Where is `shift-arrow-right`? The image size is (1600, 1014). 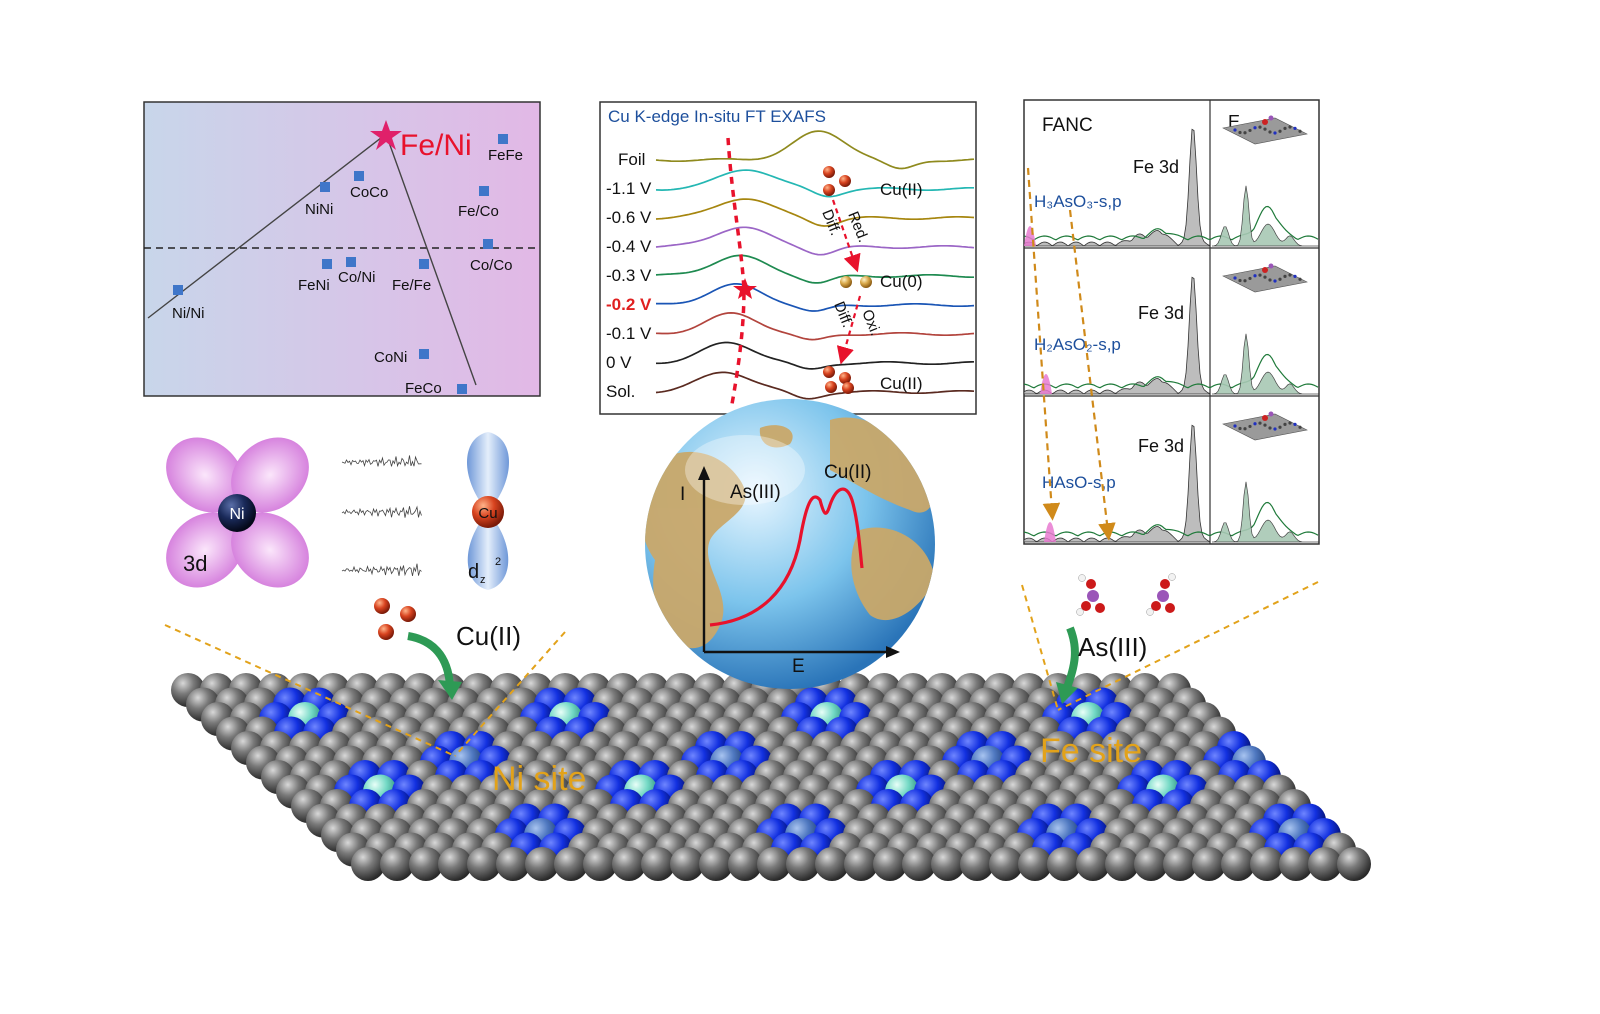
shift-arrow-right is located at coordinates (1092, 375).